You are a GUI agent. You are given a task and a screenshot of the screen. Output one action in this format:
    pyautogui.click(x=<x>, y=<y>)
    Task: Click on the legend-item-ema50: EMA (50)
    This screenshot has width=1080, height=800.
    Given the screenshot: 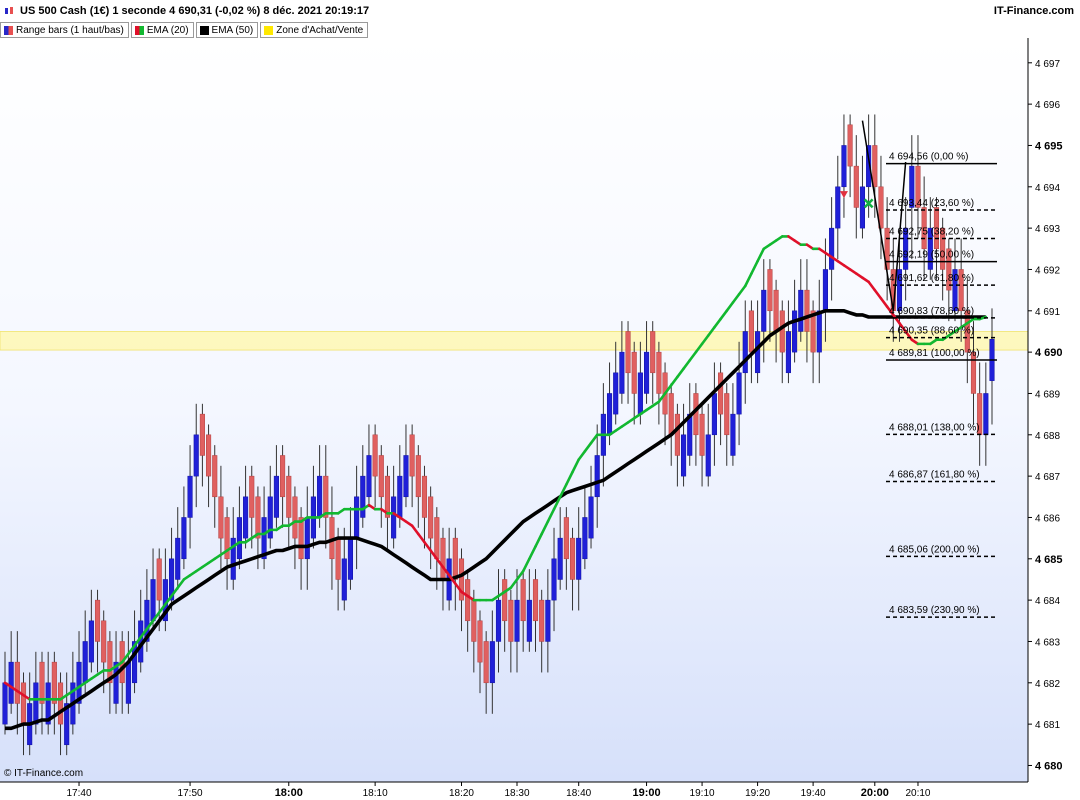 What is the action you would take?
    pyautogui.click(x=227, y=30)
    